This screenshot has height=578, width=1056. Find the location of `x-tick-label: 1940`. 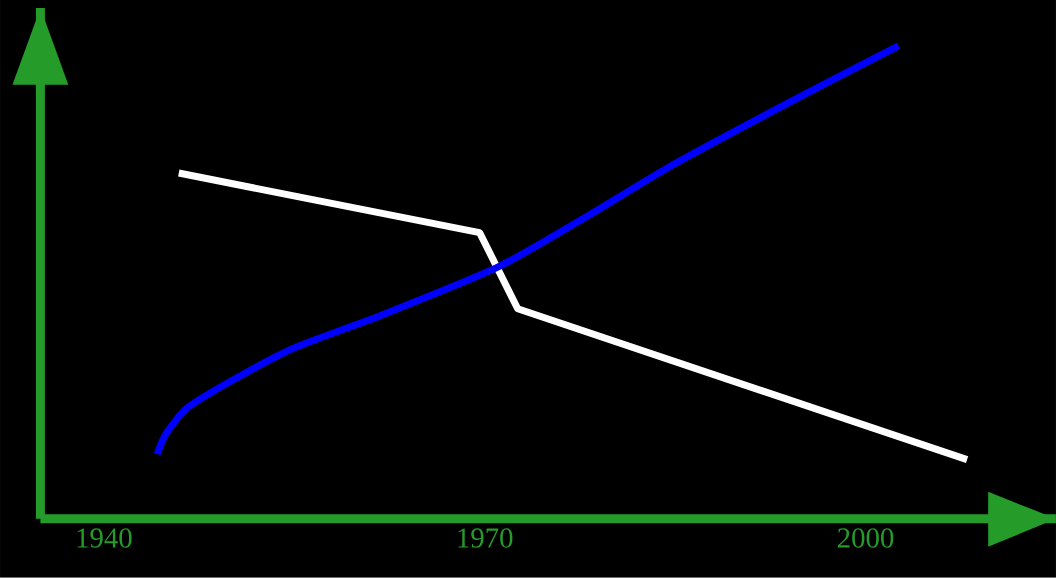

x-tick-label: 1940 is located at coordinates (104, 538).